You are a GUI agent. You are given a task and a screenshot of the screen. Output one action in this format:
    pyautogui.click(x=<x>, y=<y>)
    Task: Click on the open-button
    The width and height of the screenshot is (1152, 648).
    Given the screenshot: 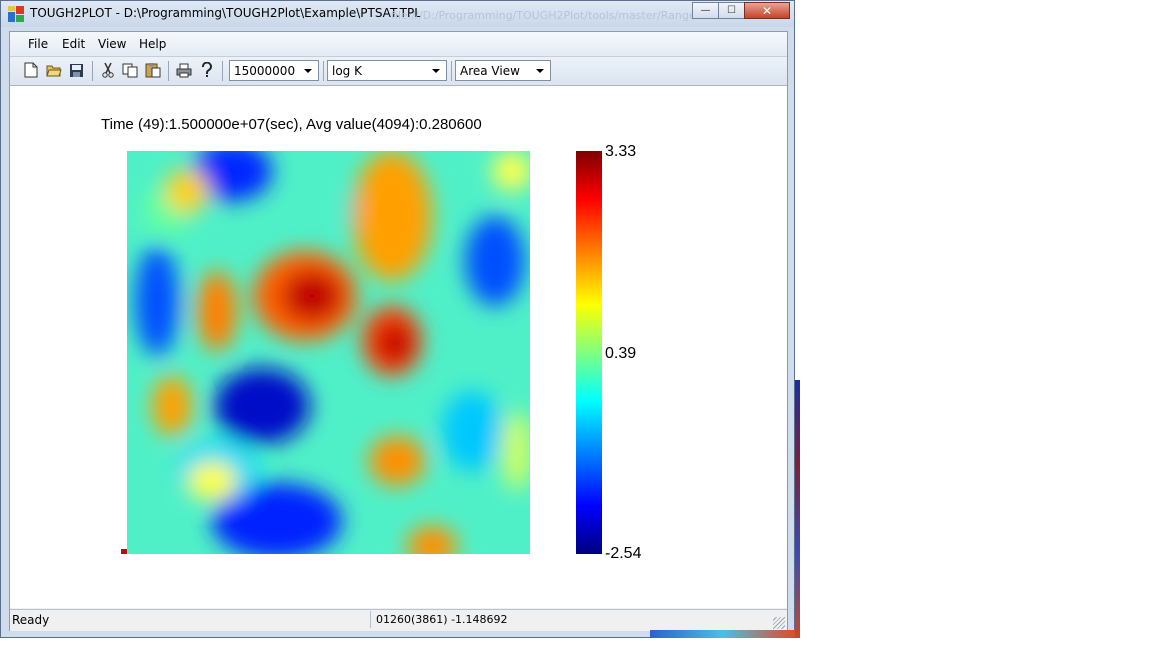 What is the action you would take?
    pyautogui.click(x=54, y=70)
    